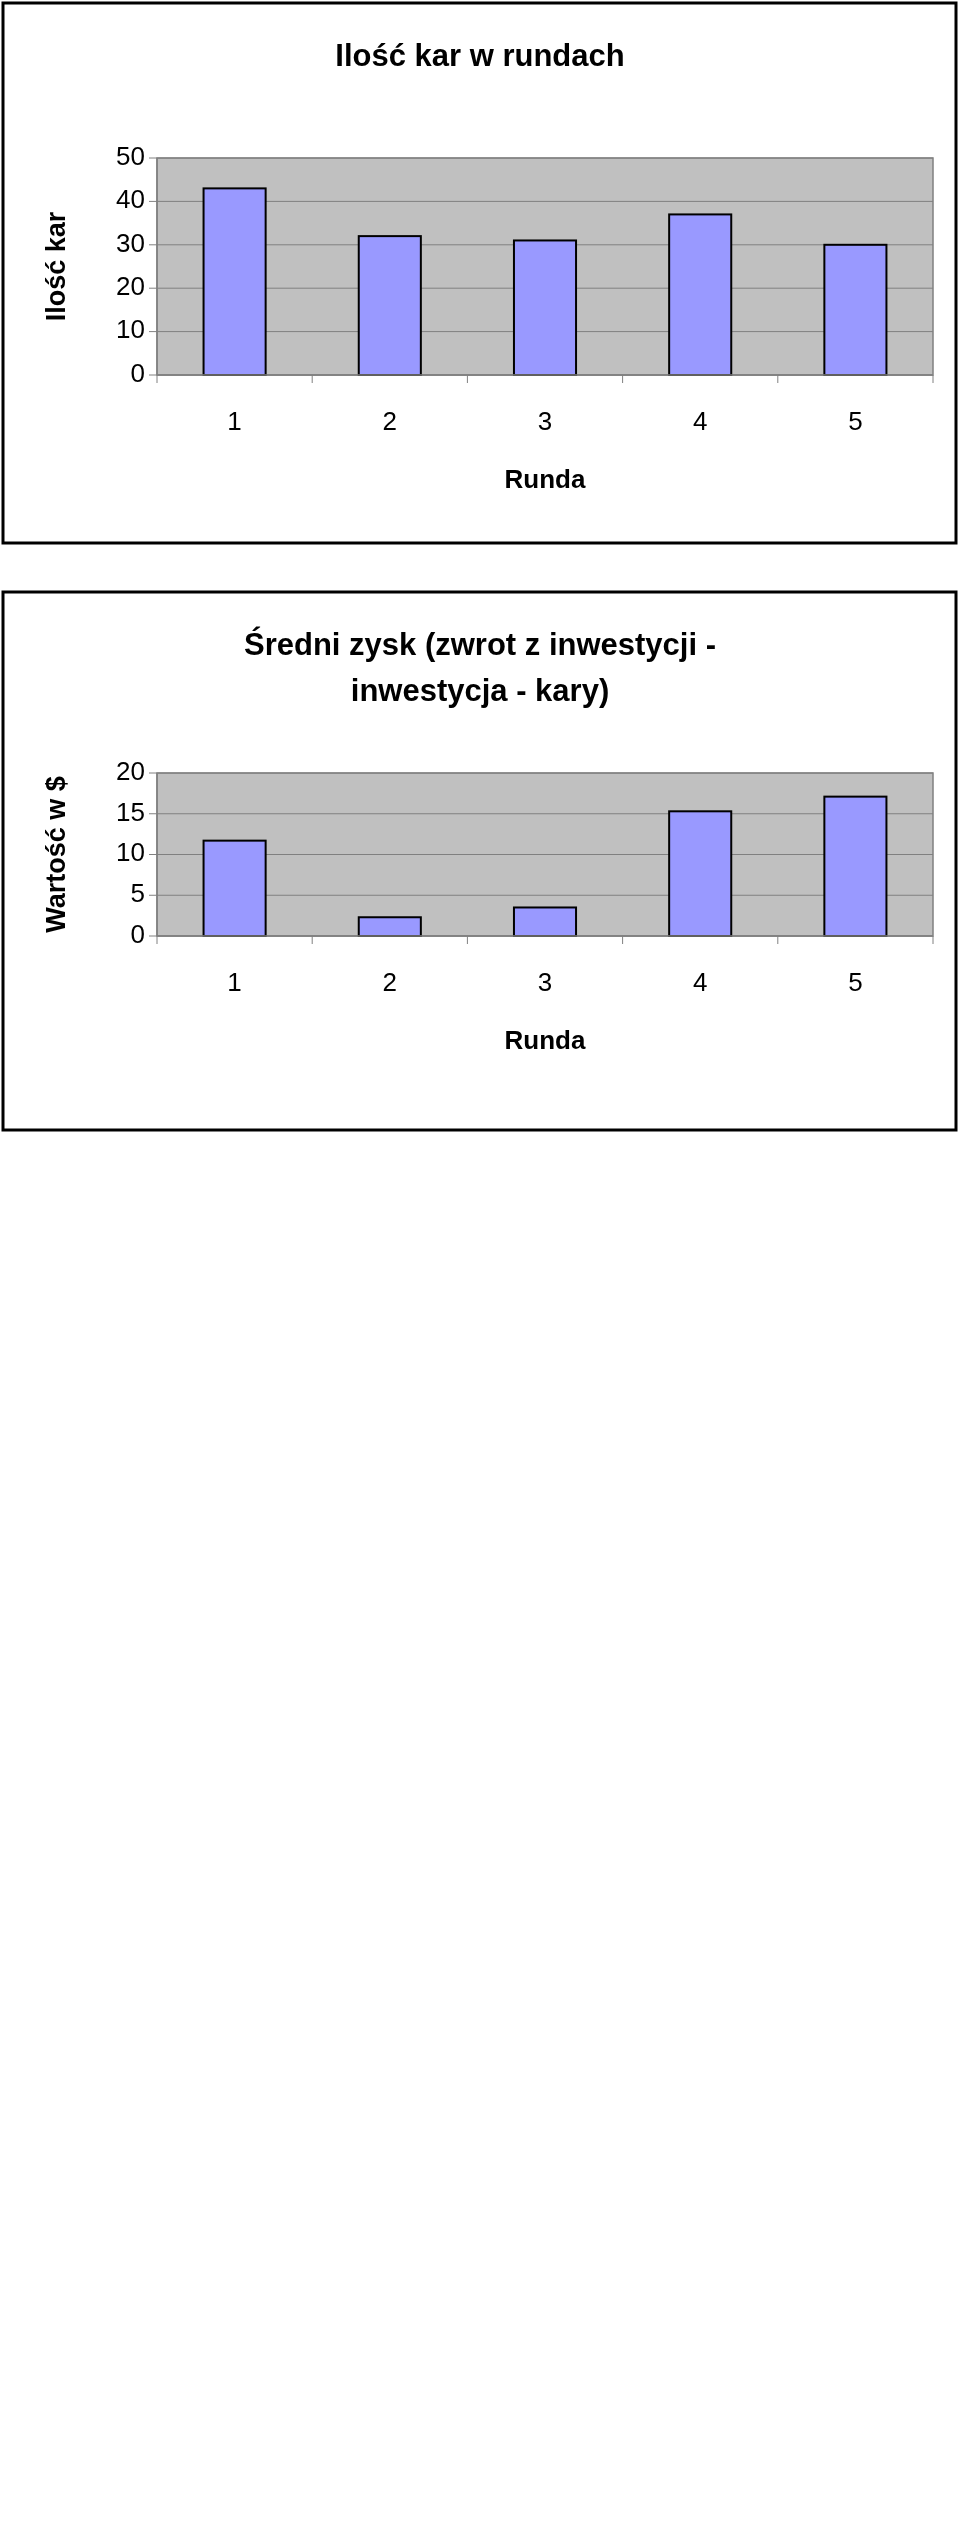 Image resolution: width=960 pixels, height=2522 pixels. What do you see at coordinates (480, 667) in the screenshot?
I see `chart-title: Średni zysk (zwrot z inwestycji - inwestycja - kary)` at bounding box center [480, 667].